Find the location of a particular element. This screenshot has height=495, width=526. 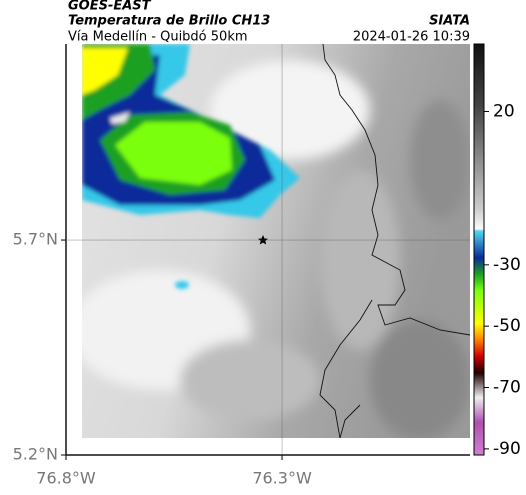

colorbar is located at coordinates (479, 249).